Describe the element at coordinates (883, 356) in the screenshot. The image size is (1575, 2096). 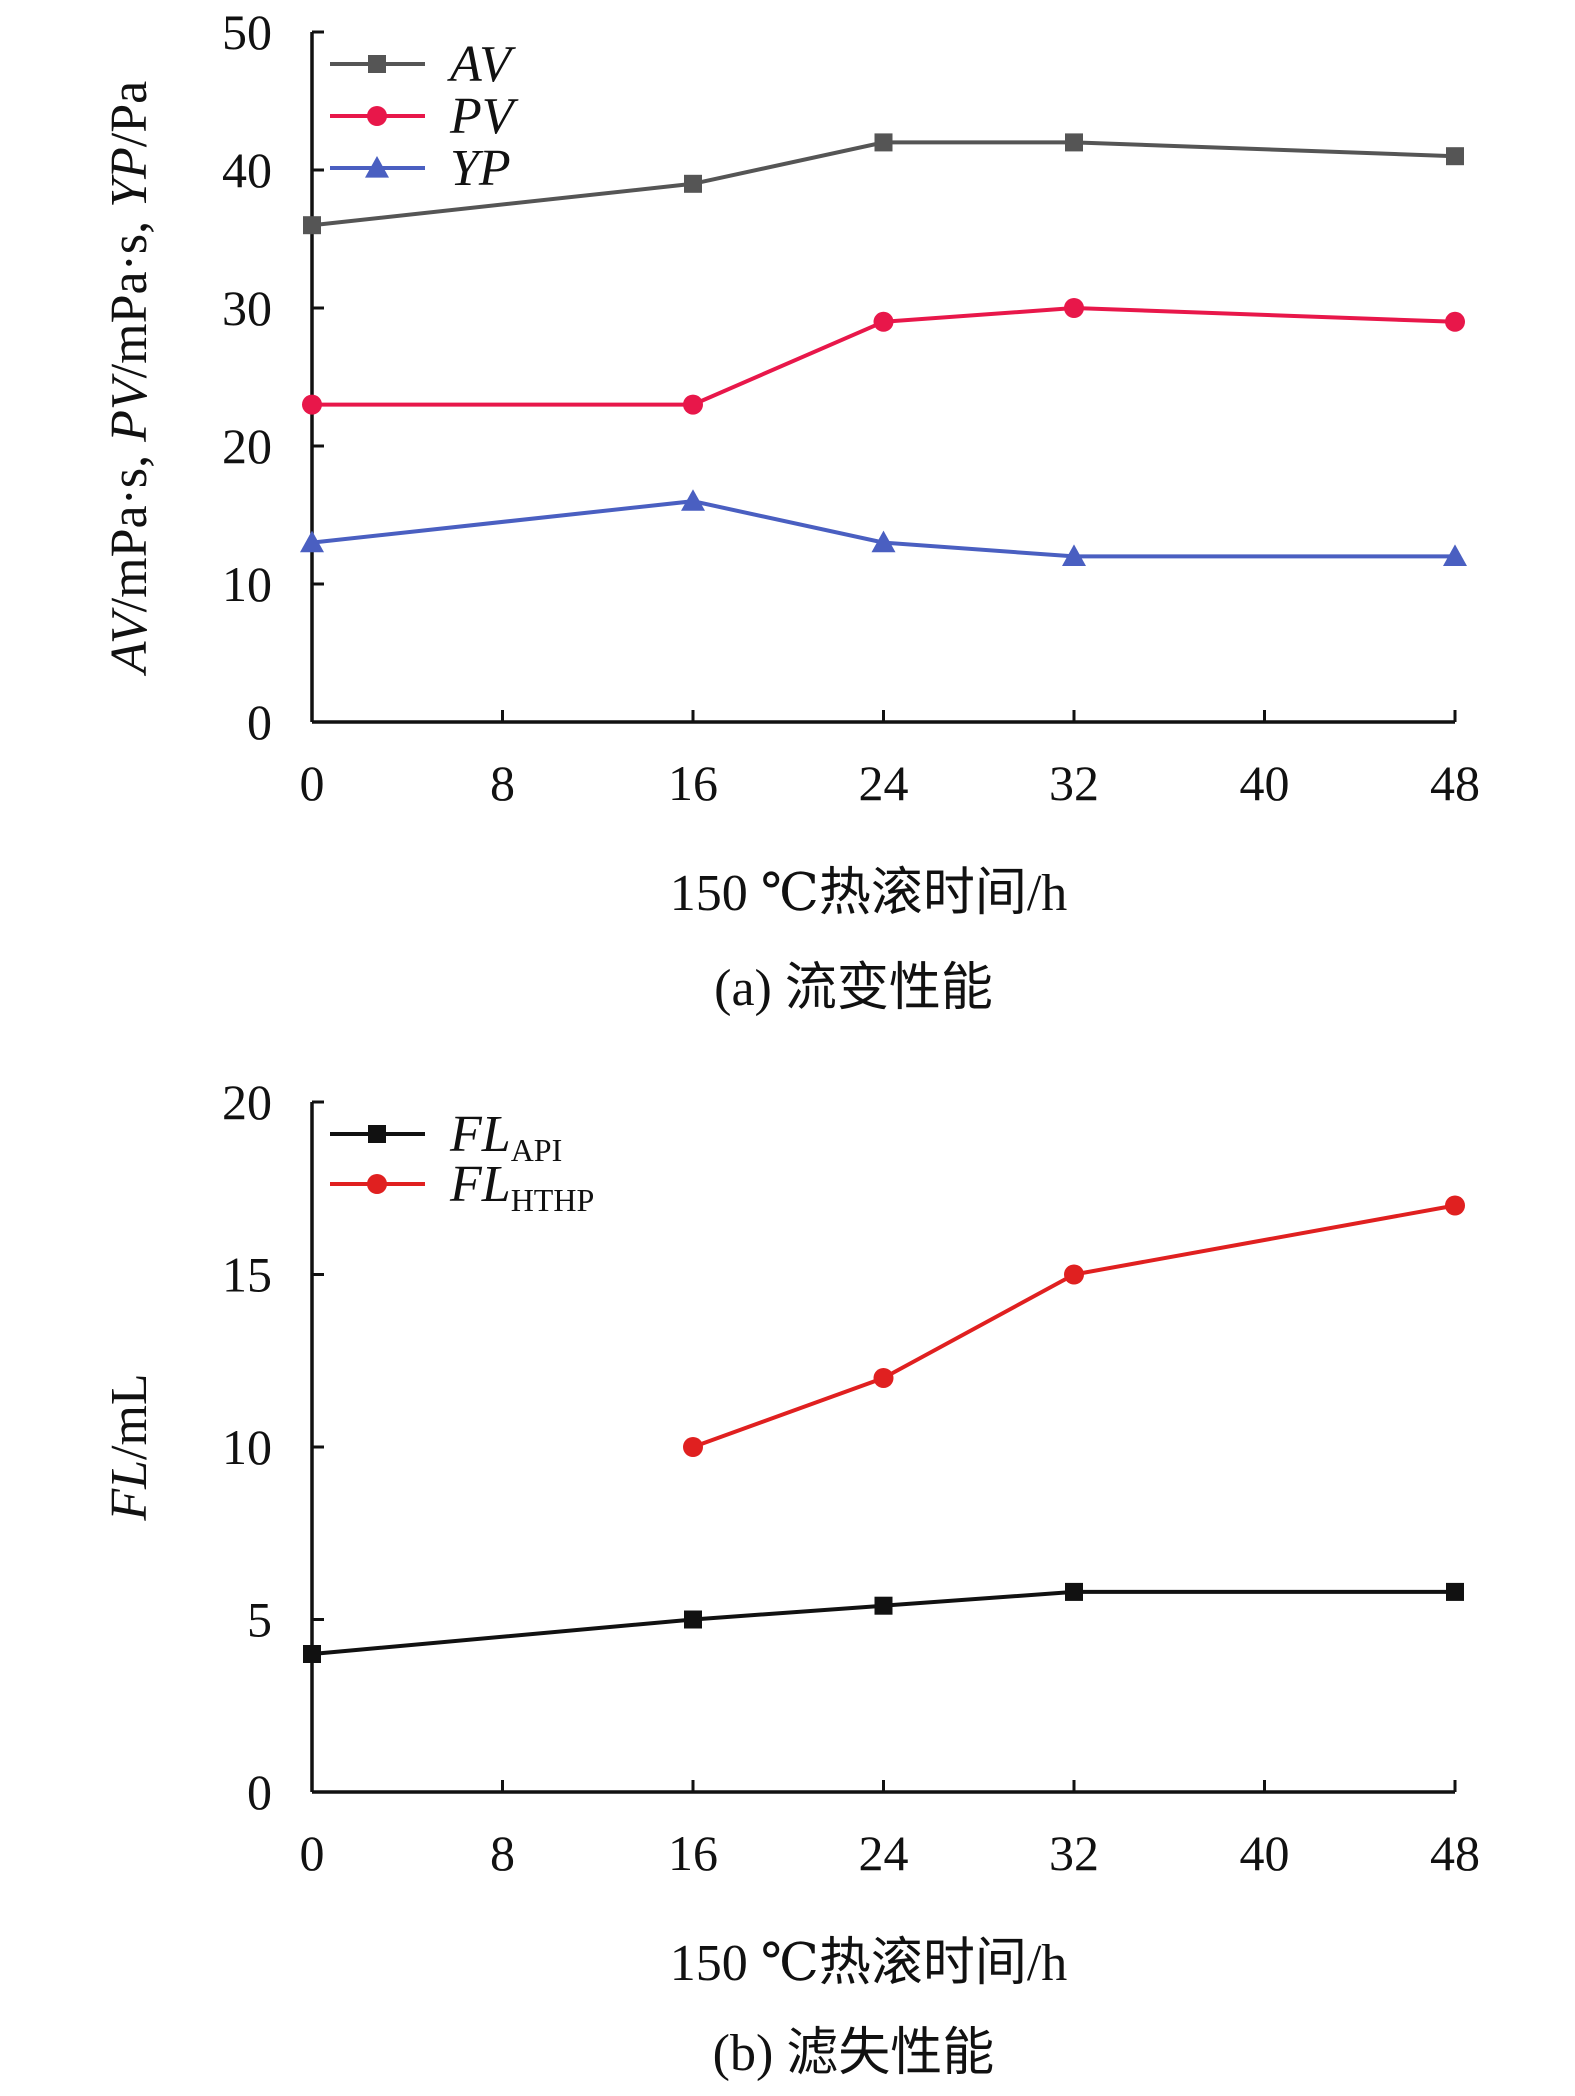
I see `series-pv` at that location.